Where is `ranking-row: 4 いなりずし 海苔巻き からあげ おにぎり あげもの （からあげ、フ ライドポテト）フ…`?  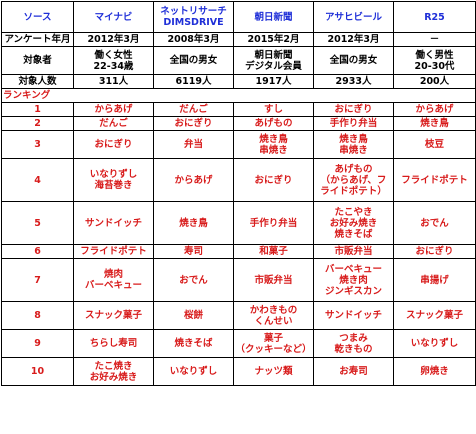
ranking-row: 4 いなりずし 海苔巻き からあげ おにぎり あげもの （からあげ、フ ライドポテト）フ… is located at coordinates (238, 180).